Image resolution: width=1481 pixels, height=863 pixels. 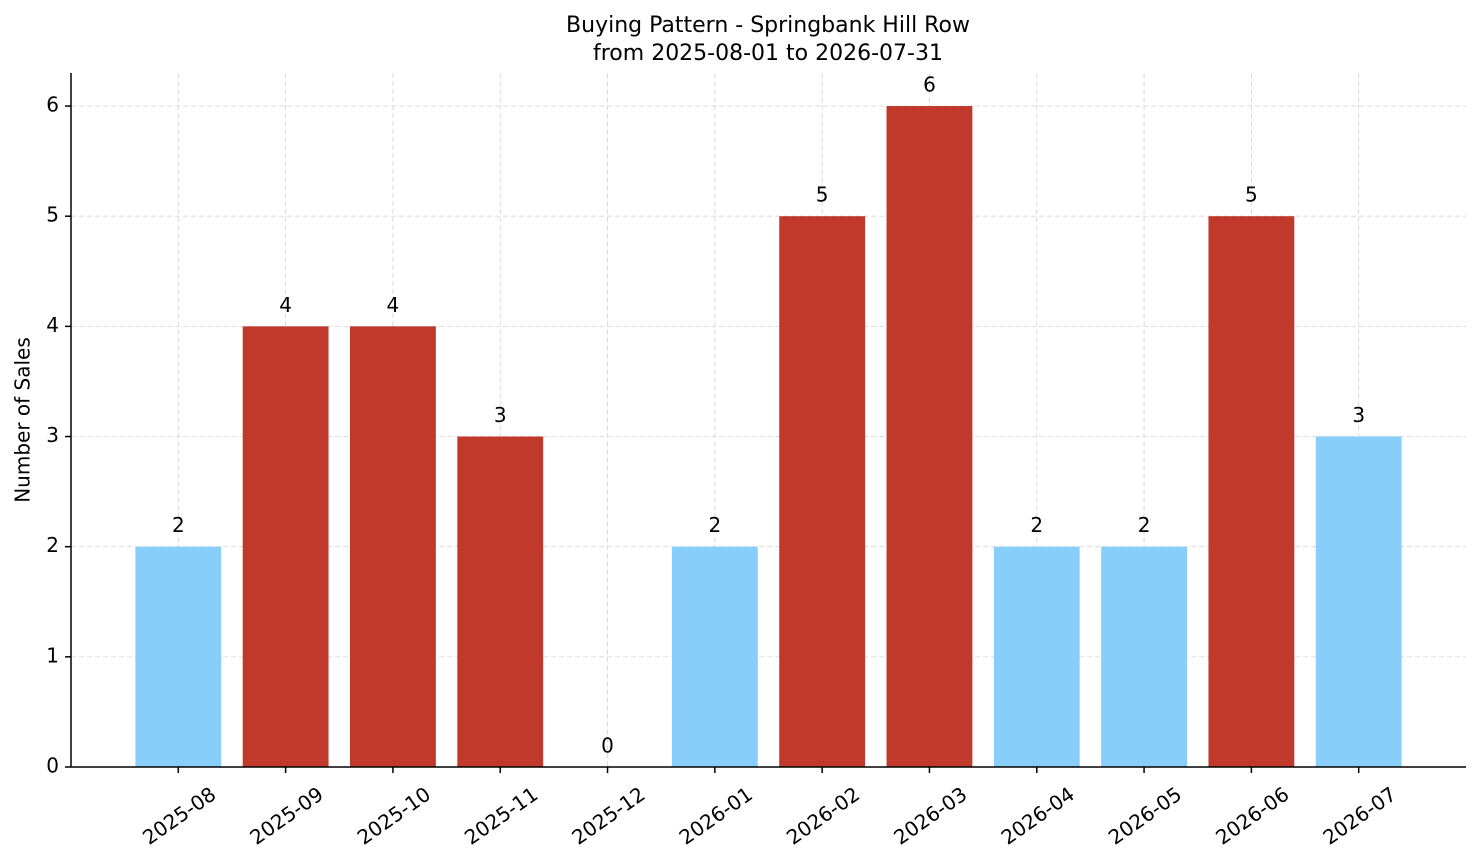 What do you see at coordinates (823, 816) in the screenshot?
I see `x-tick-label: 2026-02` at bounding box center [823, 816].